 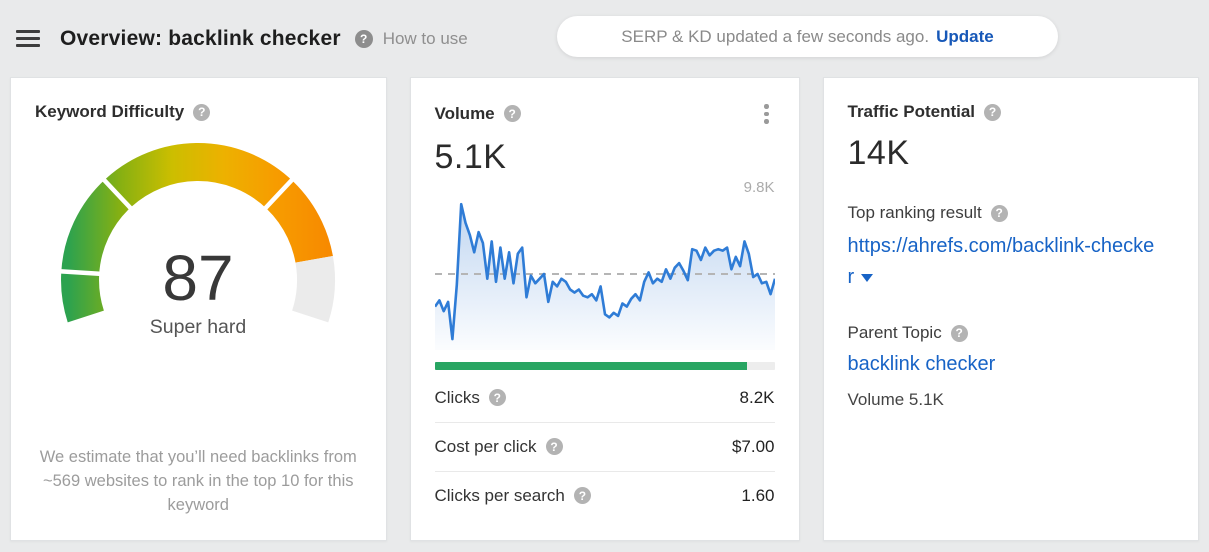 I want to click on svg-text: Super hard, so click(x=198, y=327).